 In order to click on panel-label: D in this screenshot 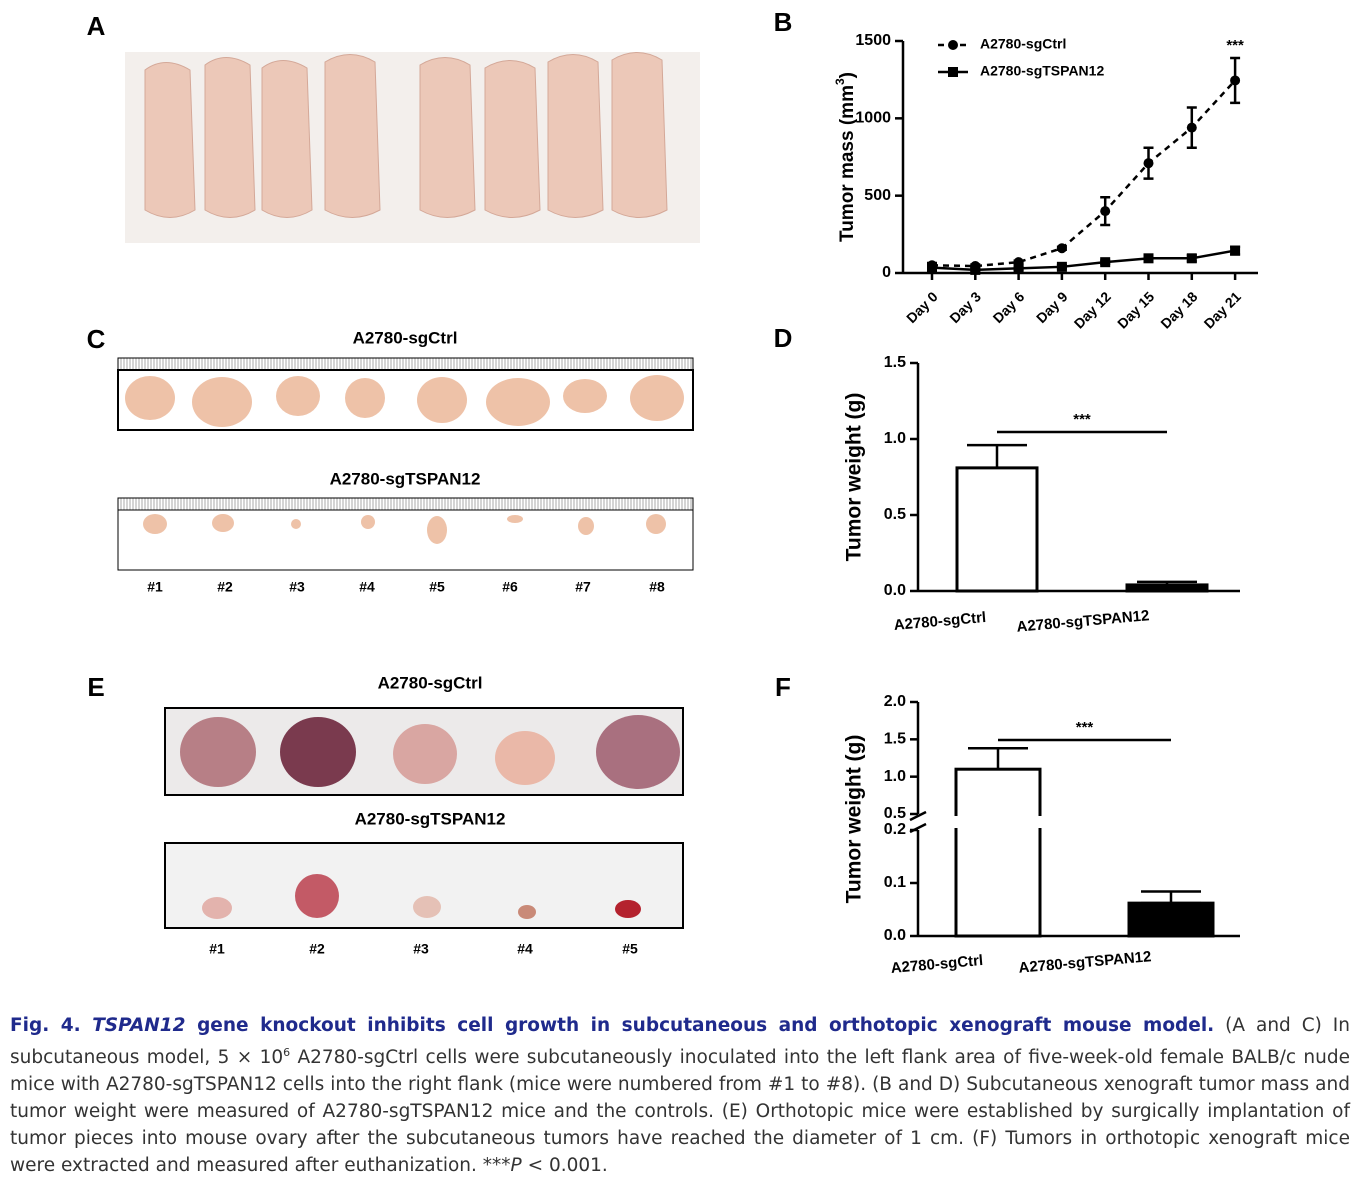, I will do `click(783, 338)`.